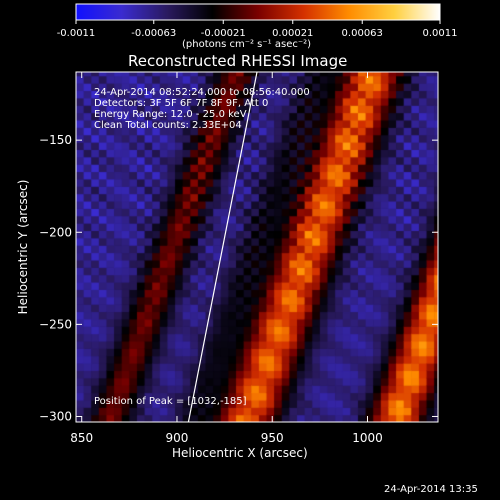  Describe the element at coordinates (431, 489) in the screenshot. I see `footer-timestamp: 24-Apr-2014 13:35` at that location.